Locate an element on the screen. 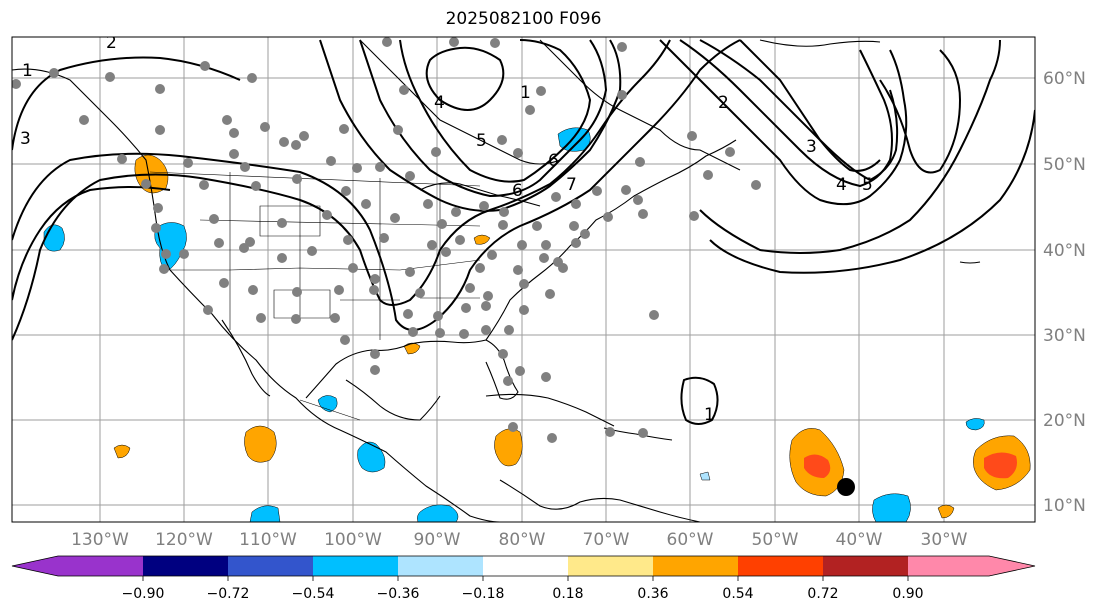  lon-label: 100°W is located at coordinates (353, 540).